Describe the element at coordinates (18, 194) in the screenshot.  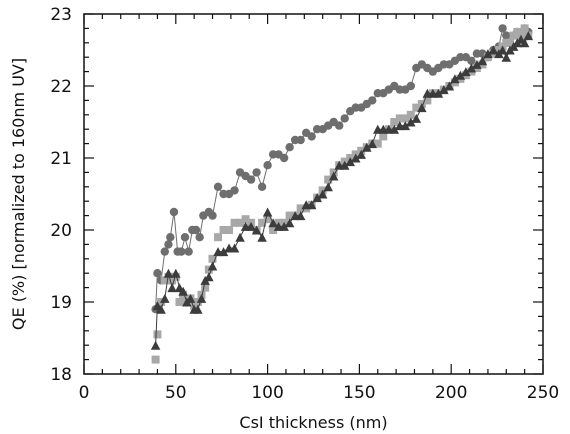
I see `y-axis-label: QE (%) [normalized to 160nm UV]` at that location.